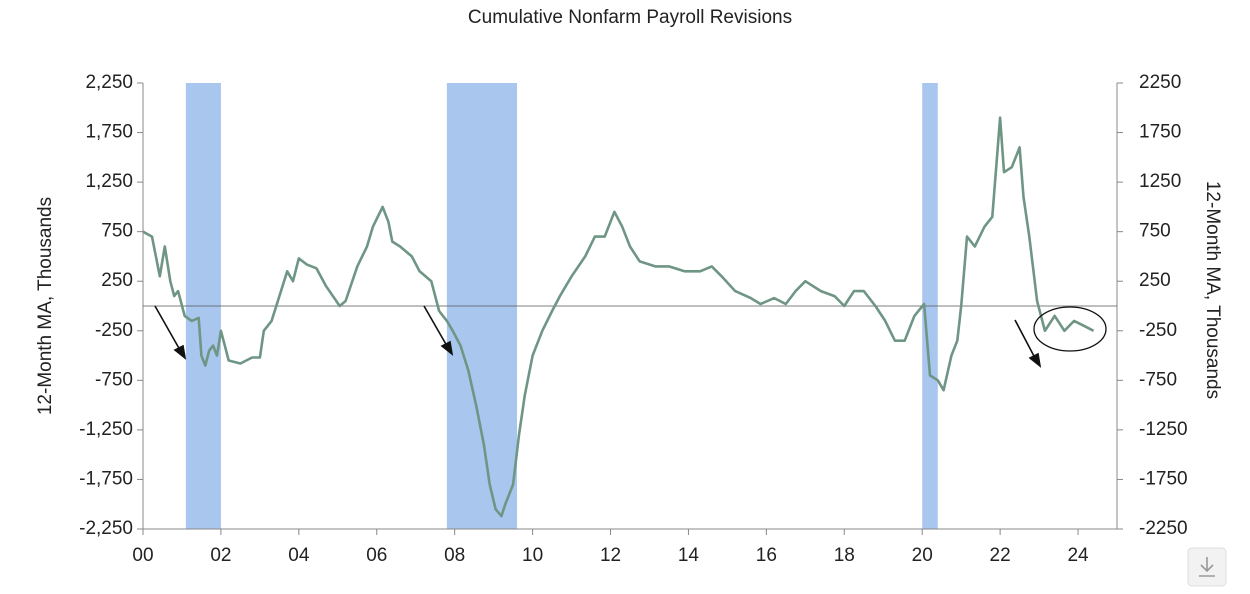  What do you see at coordinates (1070, 329) in the screenshot?
I see `highlight-ellipse` at bounding box center [1070, 329].